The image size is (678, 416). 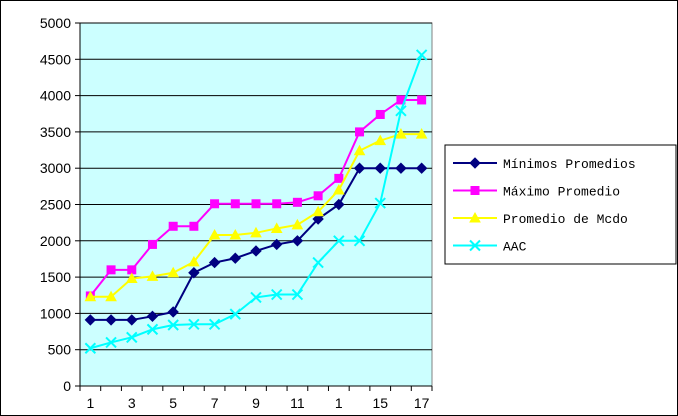 What do you see at coordinates (55, 168) in the screenshot?
I see `y-tick-label: 3000` at bounding box center [55, 168].